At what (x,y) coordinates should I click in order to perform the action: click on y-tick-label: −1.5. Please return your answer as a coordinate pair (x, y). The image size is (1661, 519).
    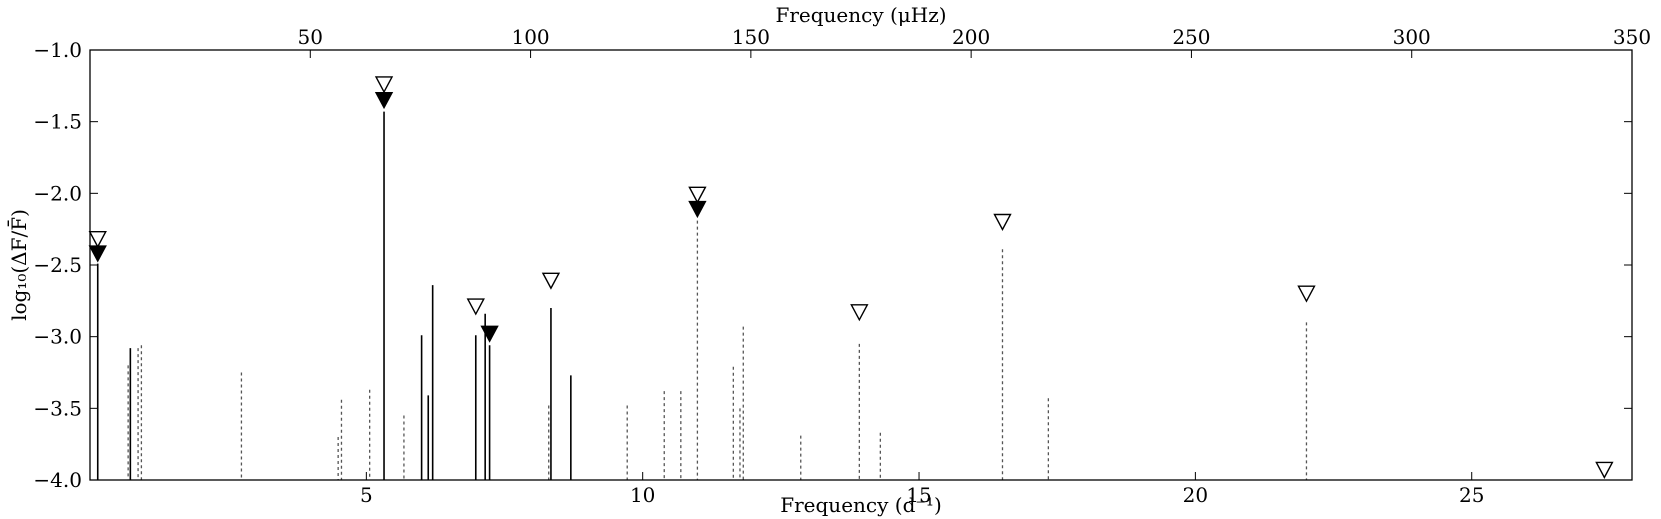
    Looking at the image, I should click on (57, 122).